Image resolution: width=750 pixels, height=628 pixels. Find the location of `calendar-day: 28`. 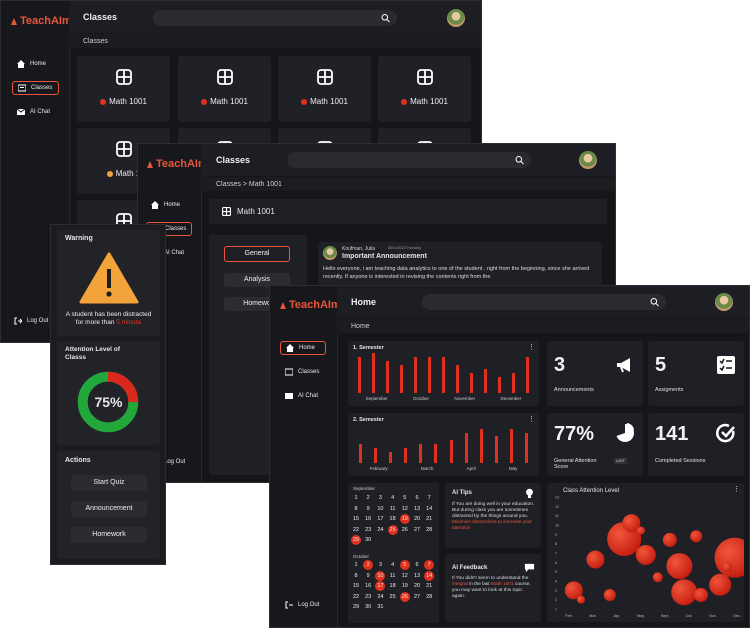

calendar-day: 28 is located at coordinates (429, 596).